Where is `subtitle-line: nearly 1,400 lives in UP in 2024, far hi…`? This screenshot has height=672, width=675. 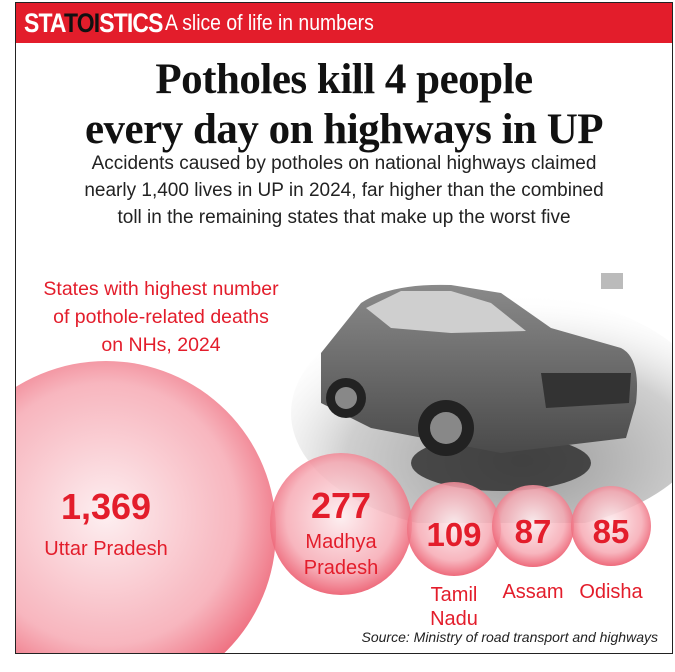 subtitle-line: nearly 1,400 lives in UP in 2024, far hi… is located at coordinates (344, 190).